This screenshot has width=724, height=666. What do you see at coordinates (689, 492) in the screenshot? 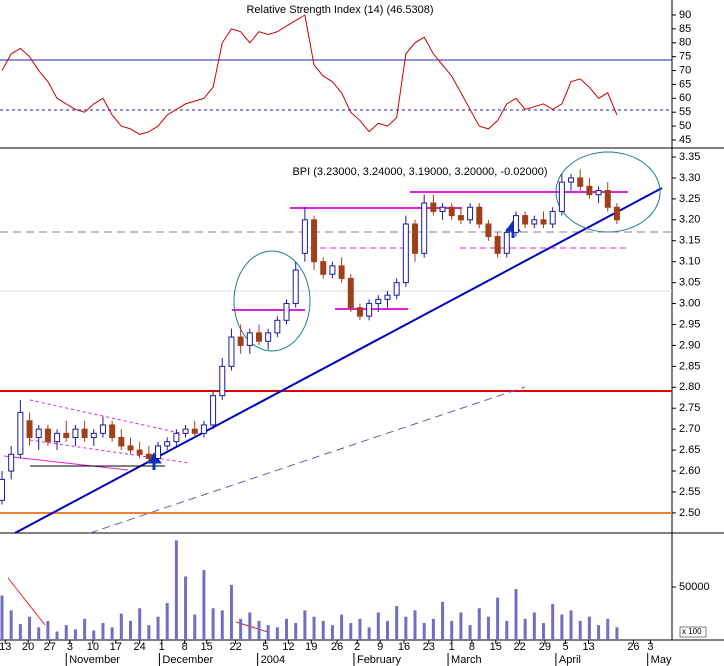
I see `y-tick-label: 2.55` at bounding box center [689, 492].